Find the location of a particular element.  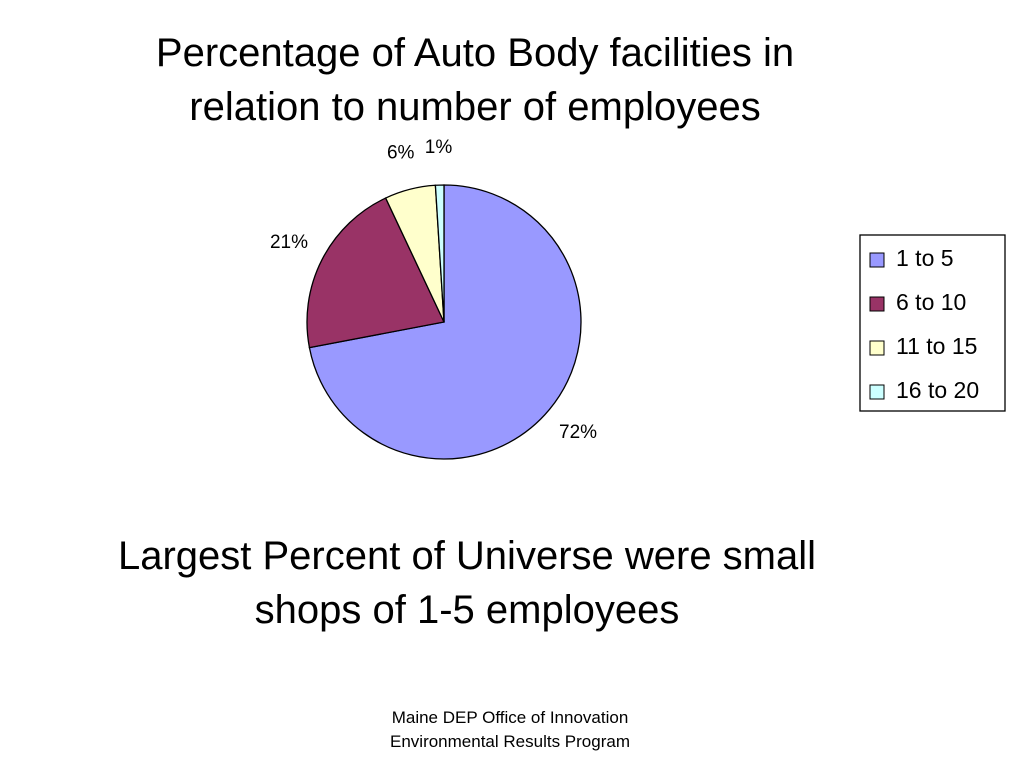

footer-line: Environmental Results Program is located at coordinates (510, 741).